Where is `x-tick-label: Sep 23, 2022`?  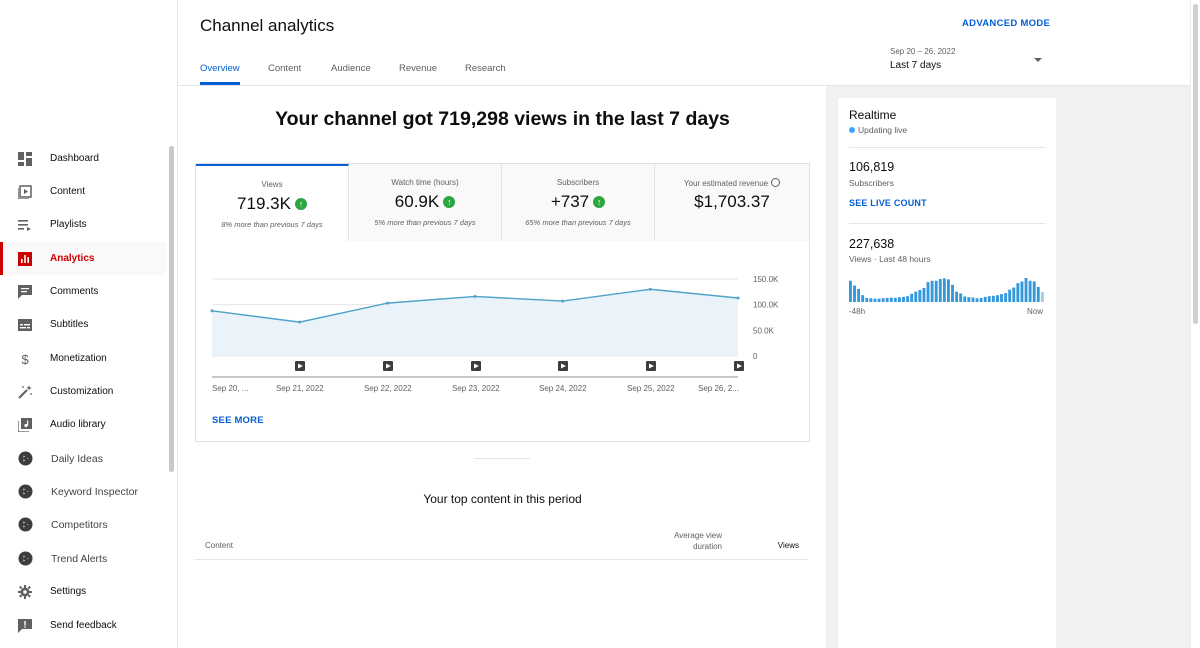
x-tick-label: Sep 23, 2022 is located at coordinates (476, 388).